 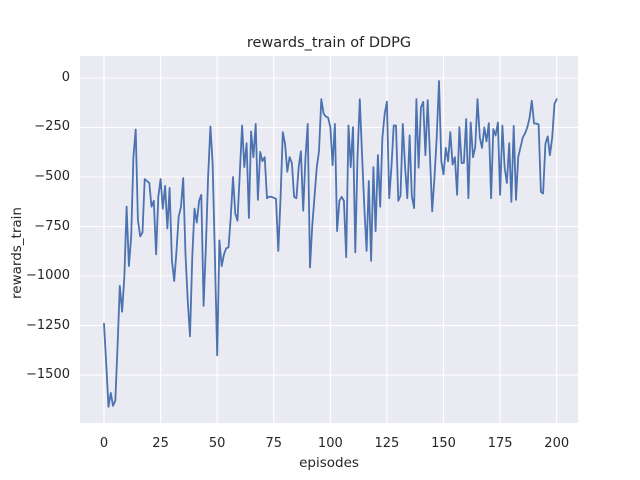 I want to click on y-tick-label: −250, so click(x=52, y=127).